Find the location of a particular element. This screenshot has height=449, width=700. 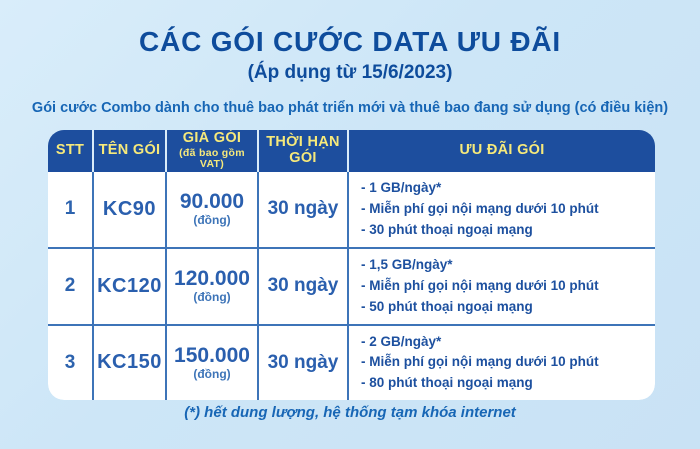

cell-stt: 3 is located at coordinates (70, 362).